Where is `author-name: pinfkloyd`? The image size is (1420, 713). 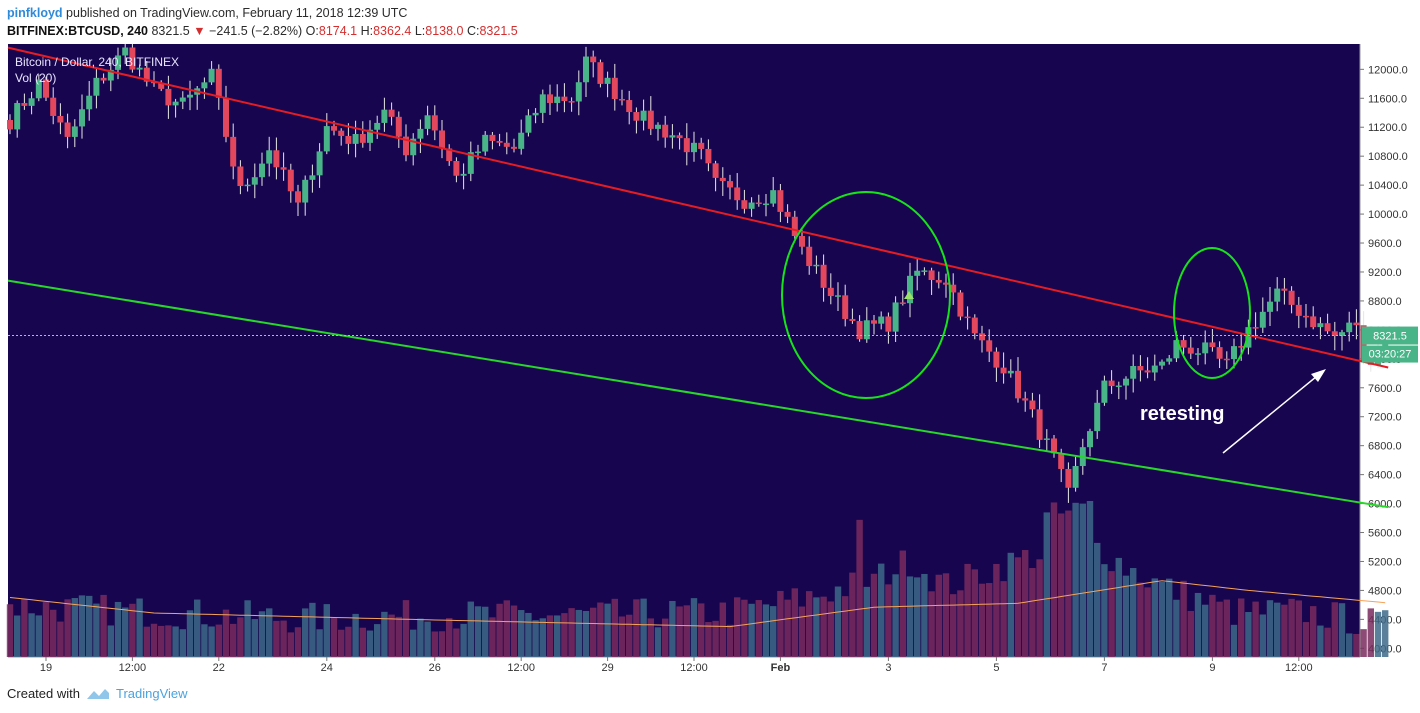 author-name: pinfkloyd is located at coordinates (35, 13).